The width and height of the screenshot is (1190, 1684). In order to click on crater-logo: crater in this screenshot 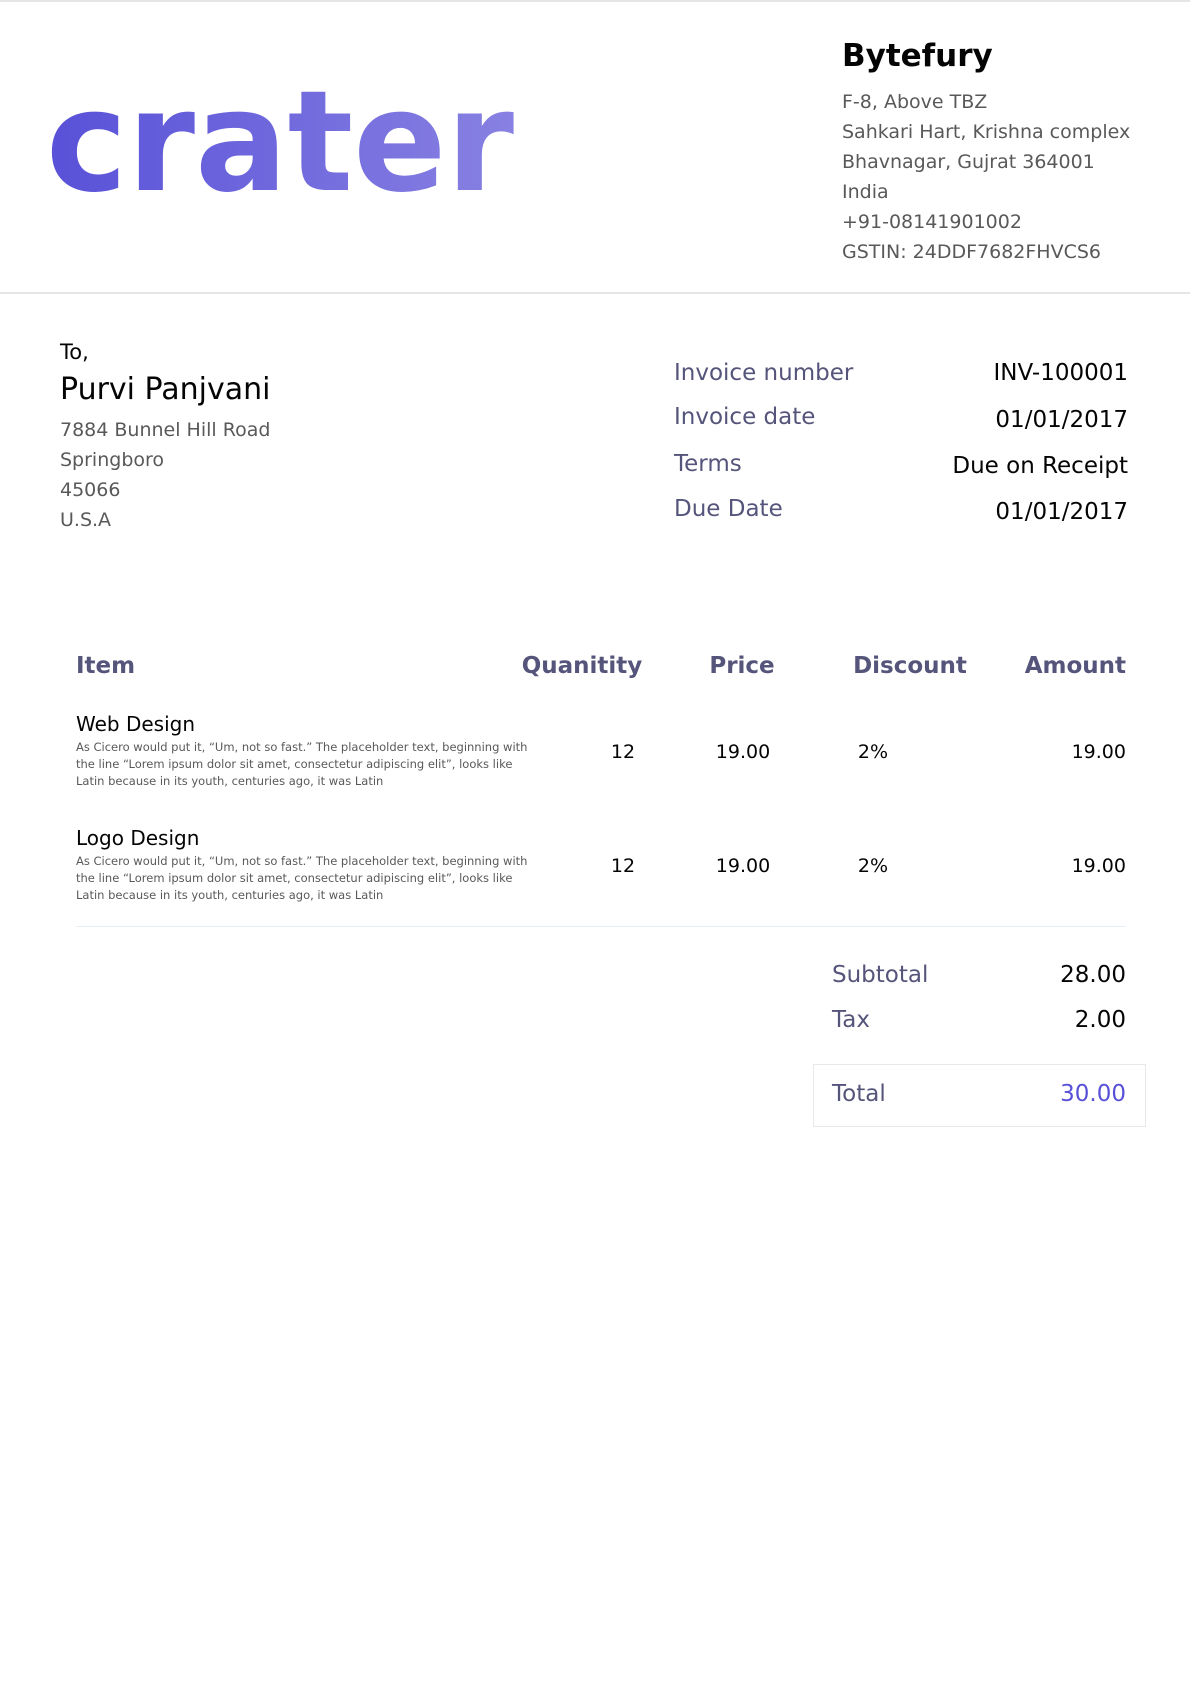, I will do `click(280, 140)`.